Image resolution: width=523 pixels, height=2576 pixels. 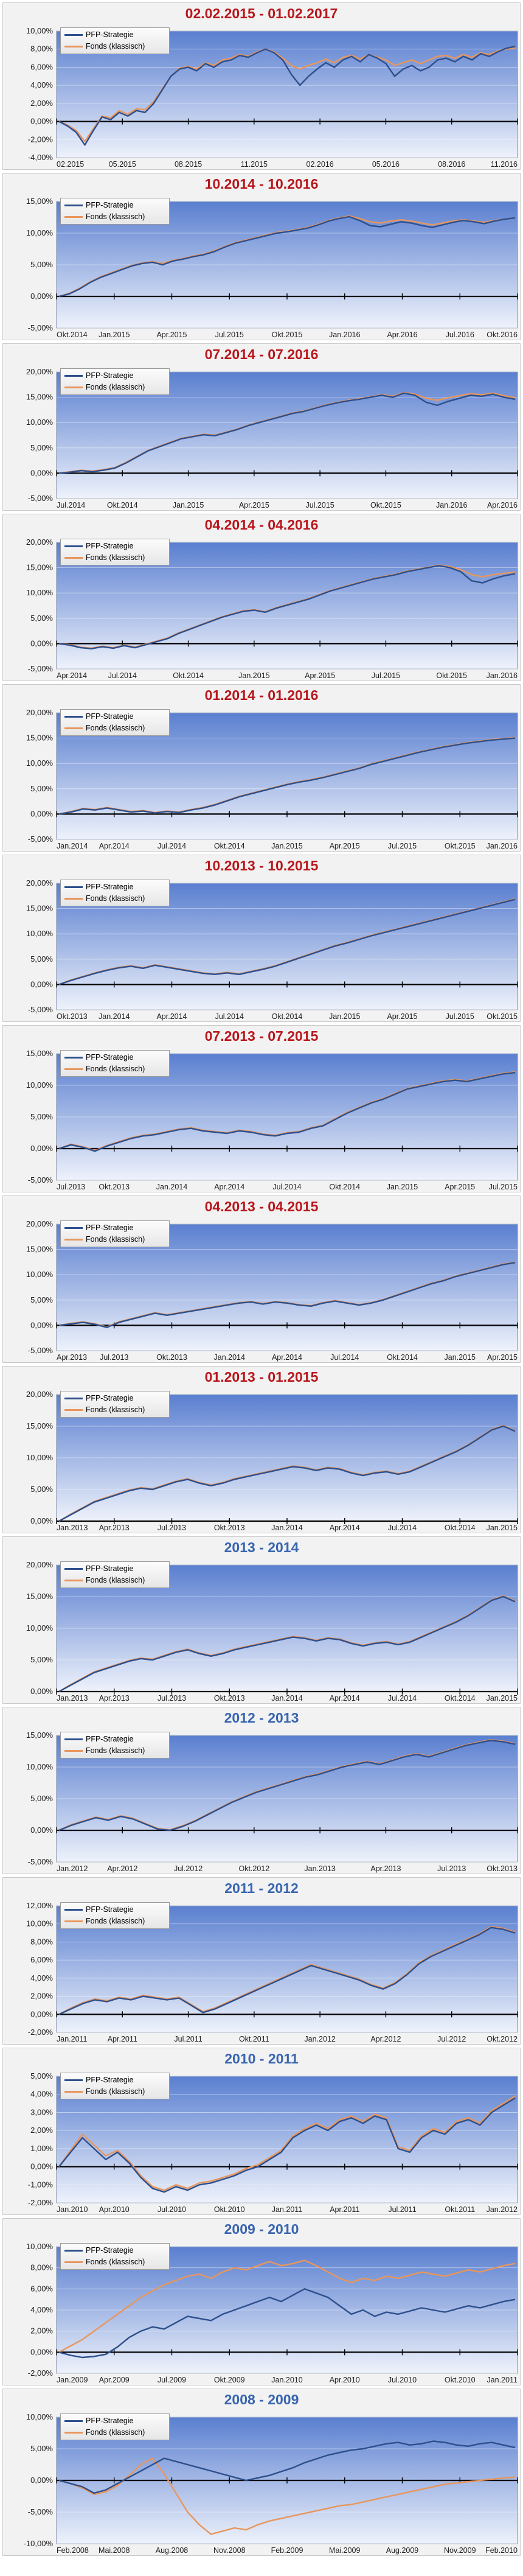 I want to click on x-tick-label: Jan.2010, so click(x=287, y=2380).